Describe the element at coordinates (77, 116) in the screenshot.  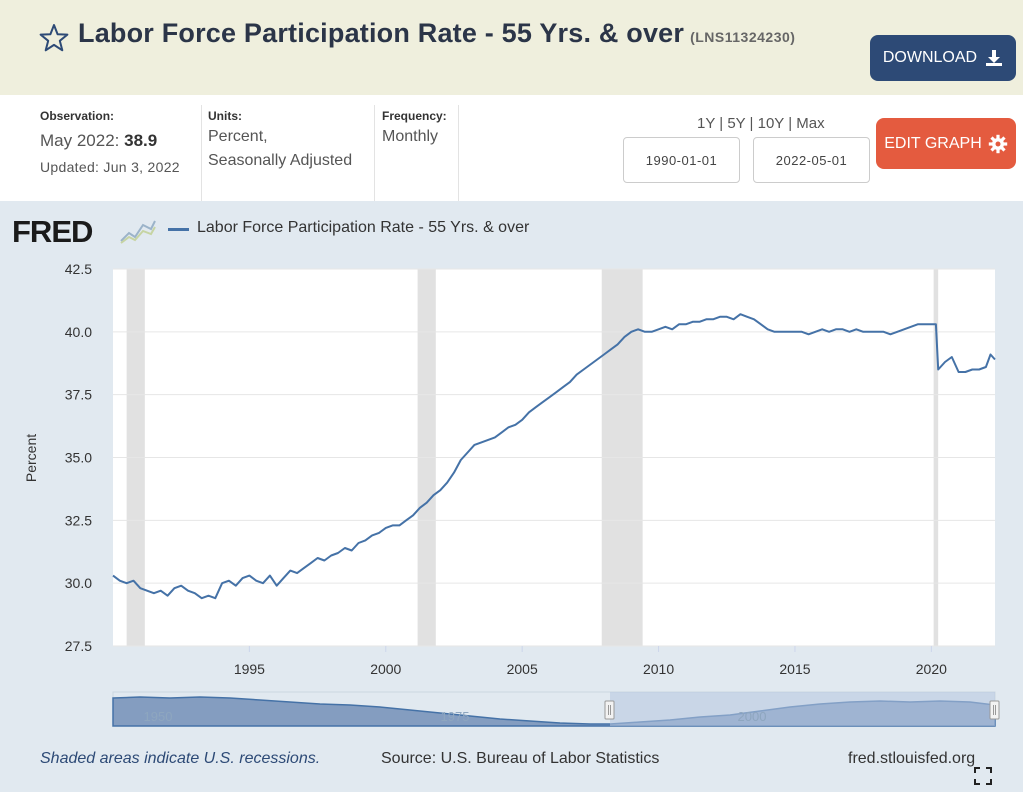
I see `observation-label: Observation:` at that location.